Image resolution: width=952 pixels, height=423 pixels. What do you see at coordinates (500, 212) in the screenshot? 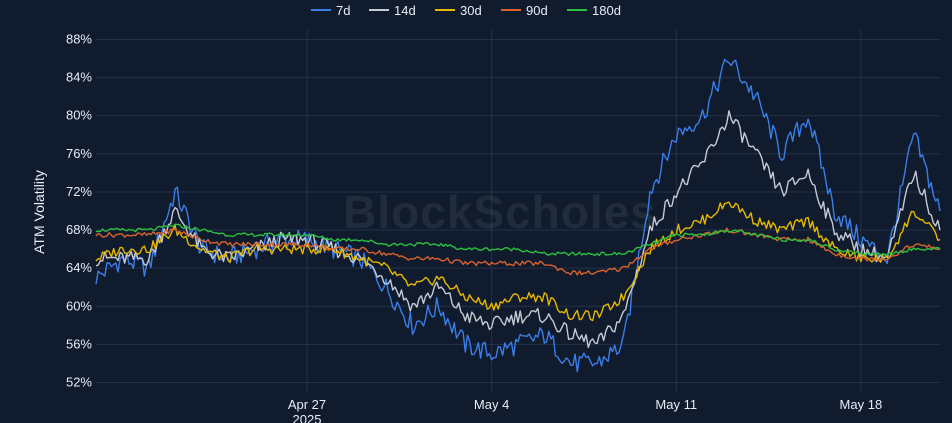
I see `watermark-logo: BlockScholes` at bounding box center [500, 212].